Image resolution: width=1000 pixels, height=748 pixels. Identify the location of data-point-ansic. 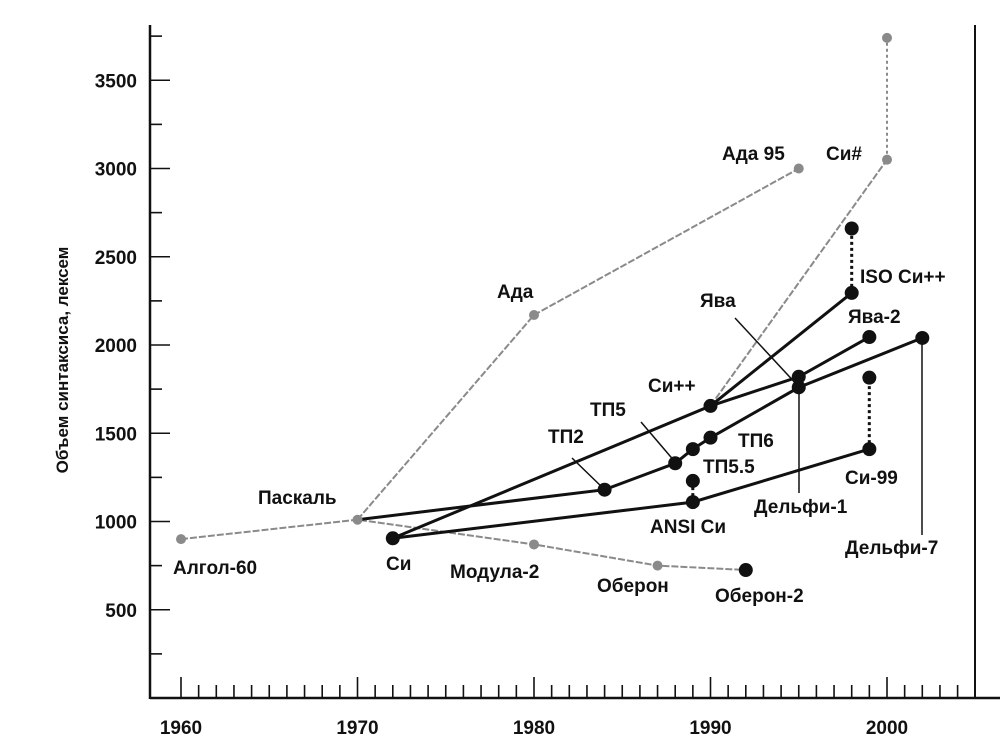
(692, 502).